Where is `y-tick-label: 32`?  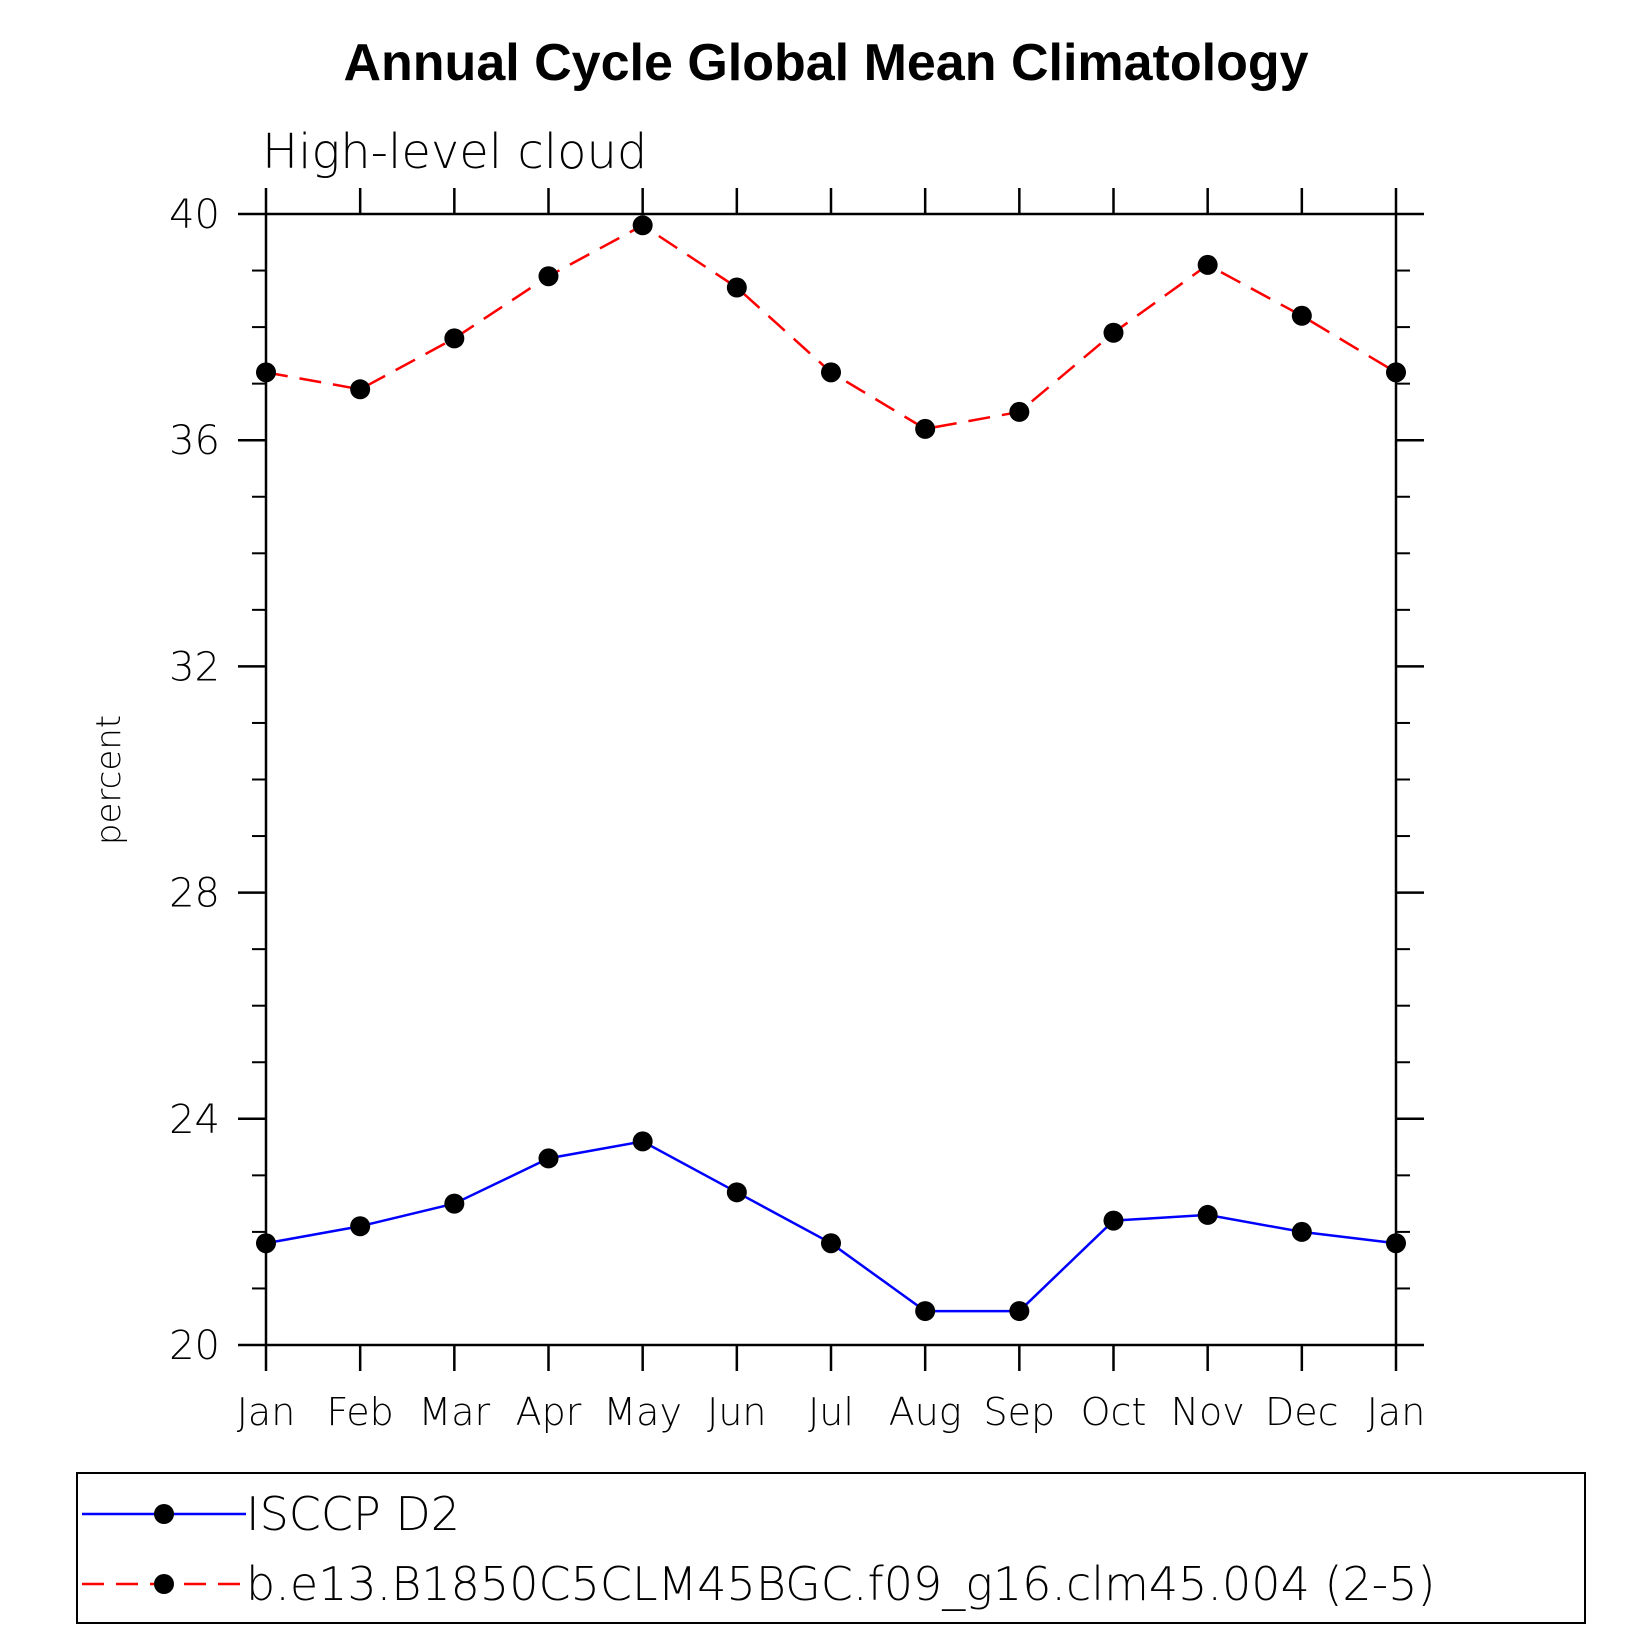
y-tick-label: 32 is located at coordinates (194, 667).